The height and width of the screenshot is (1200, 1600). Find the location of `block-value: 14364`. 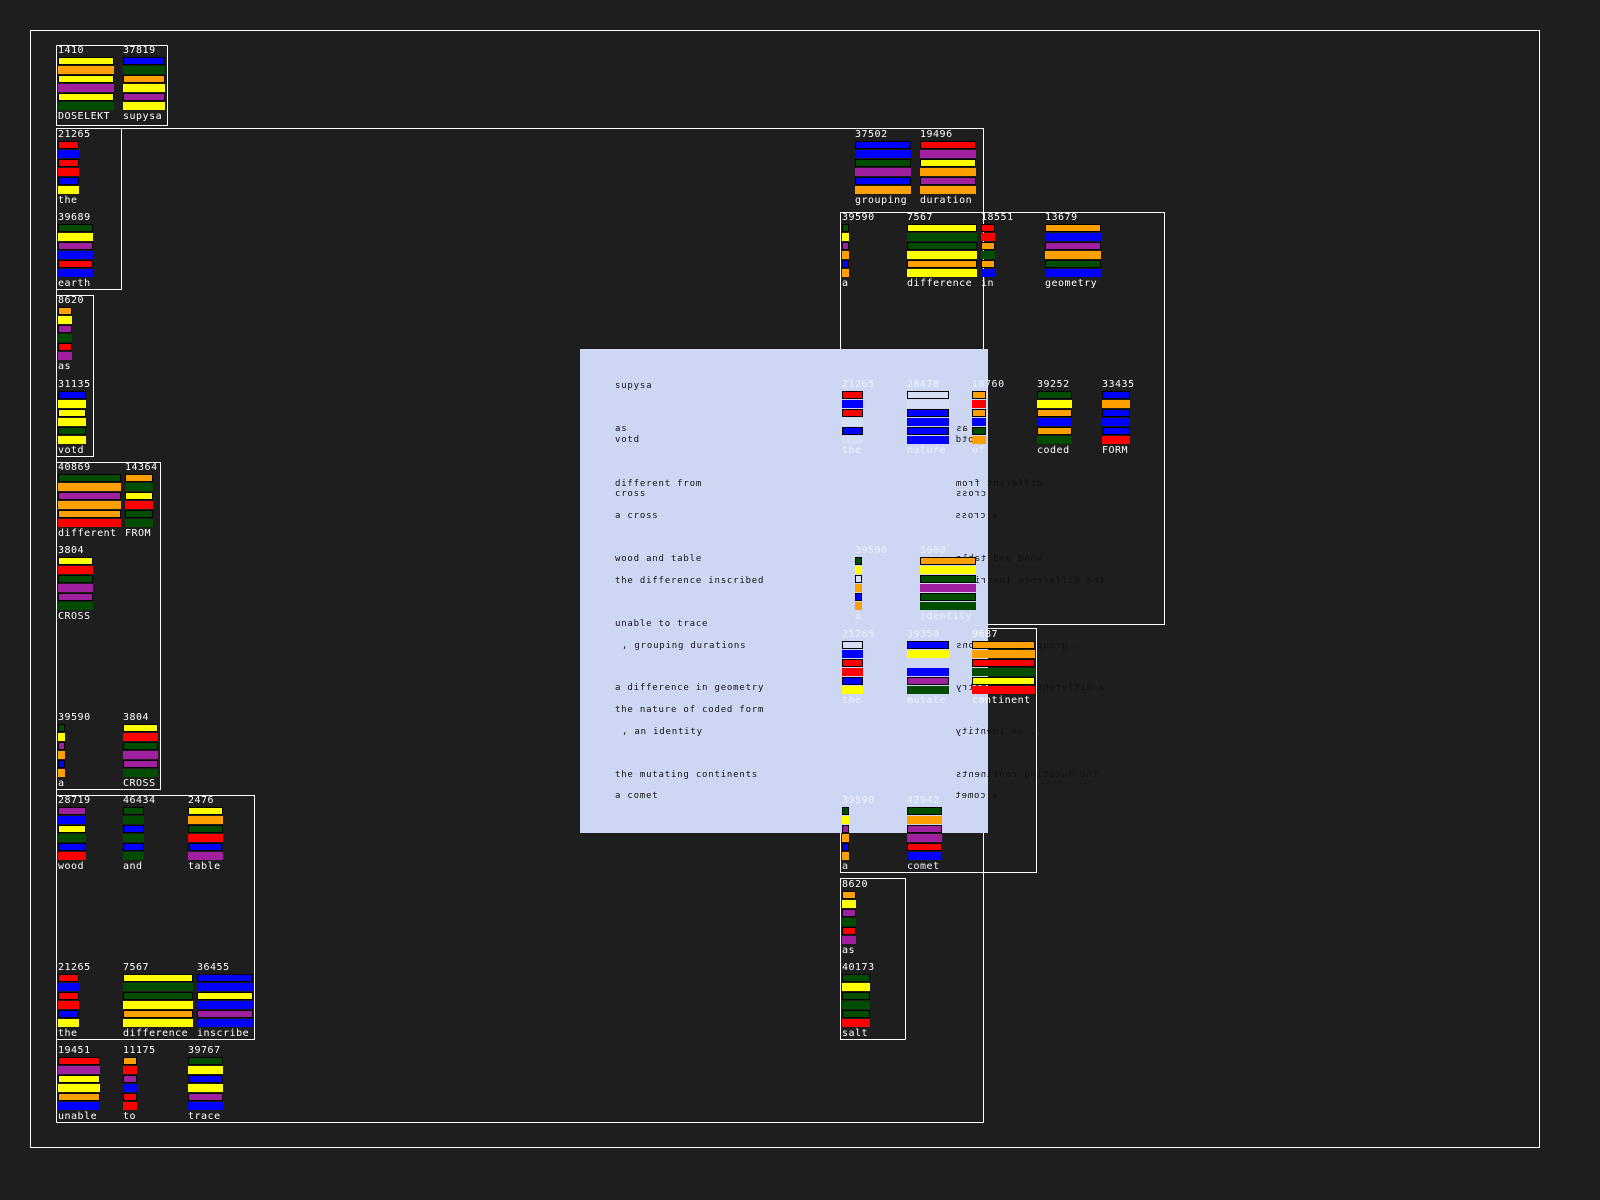

block-value: 14364 is located at coordinates (141, 467).